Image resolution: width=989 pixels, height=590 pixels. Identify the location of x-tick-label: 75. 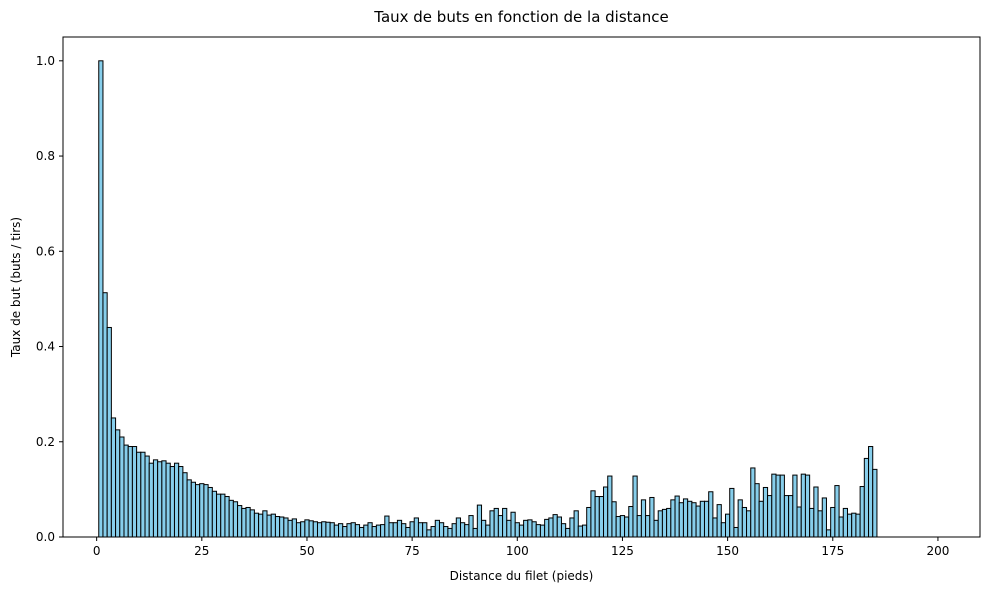
(411, 551).